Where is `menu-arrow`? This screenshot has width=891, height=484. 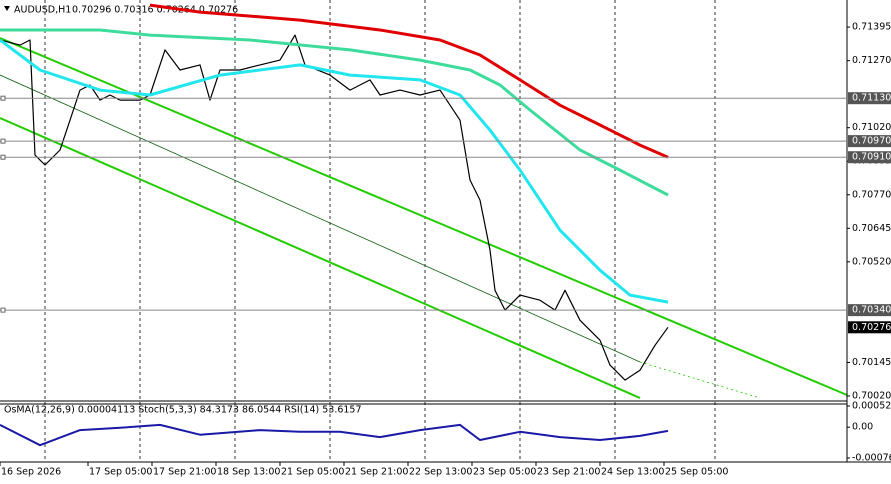 menu-arrow is located at coordinates (7, 8).